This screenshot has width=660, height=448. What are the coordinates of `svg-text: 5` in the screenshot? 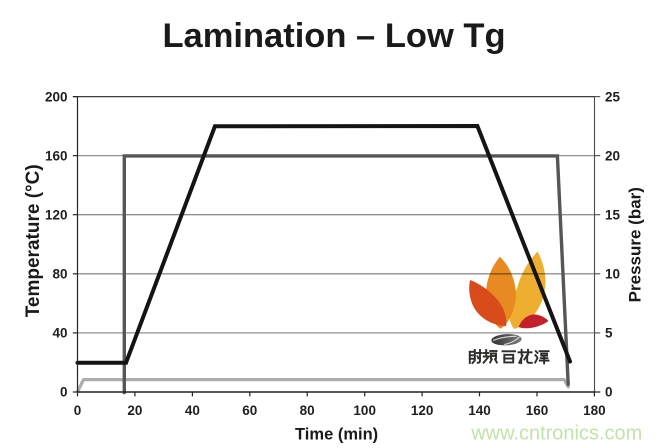 It's located at (609, 333).